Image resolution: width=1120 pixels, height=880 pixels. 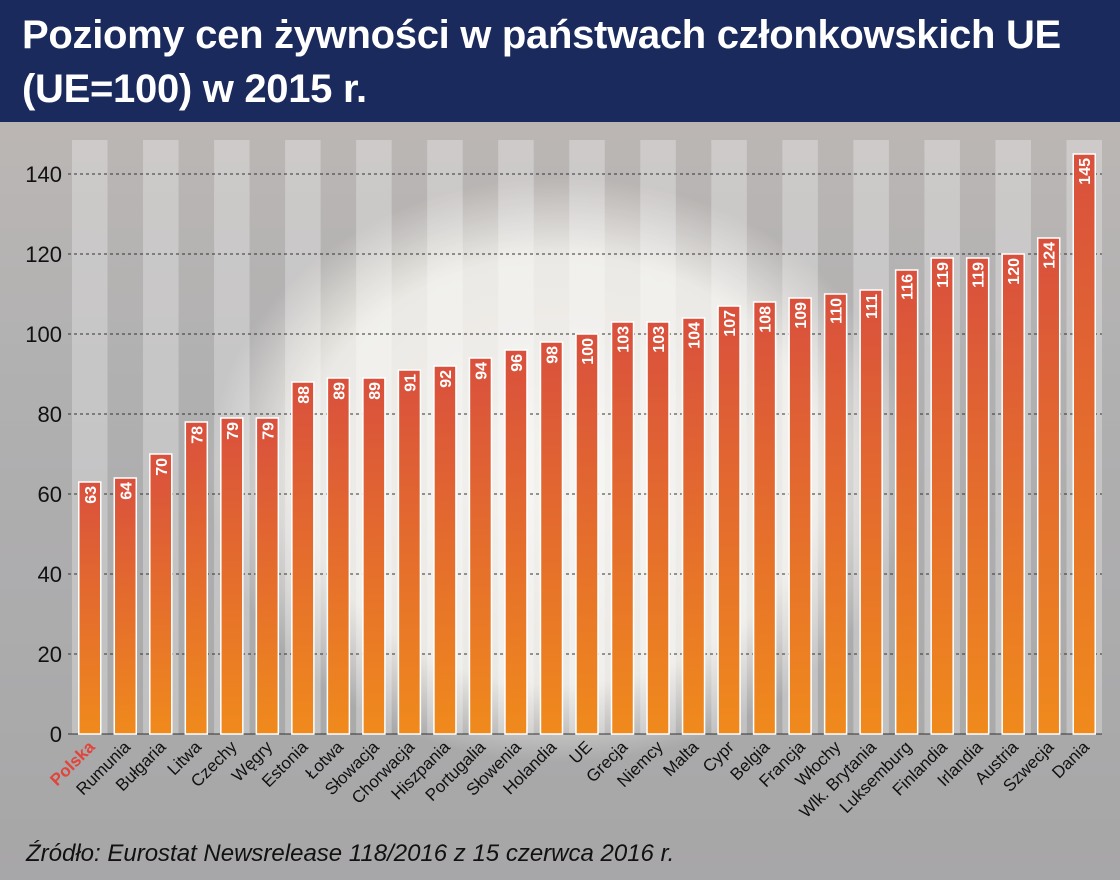 I want to click on value-label: 108, so click(x=766, y=319).